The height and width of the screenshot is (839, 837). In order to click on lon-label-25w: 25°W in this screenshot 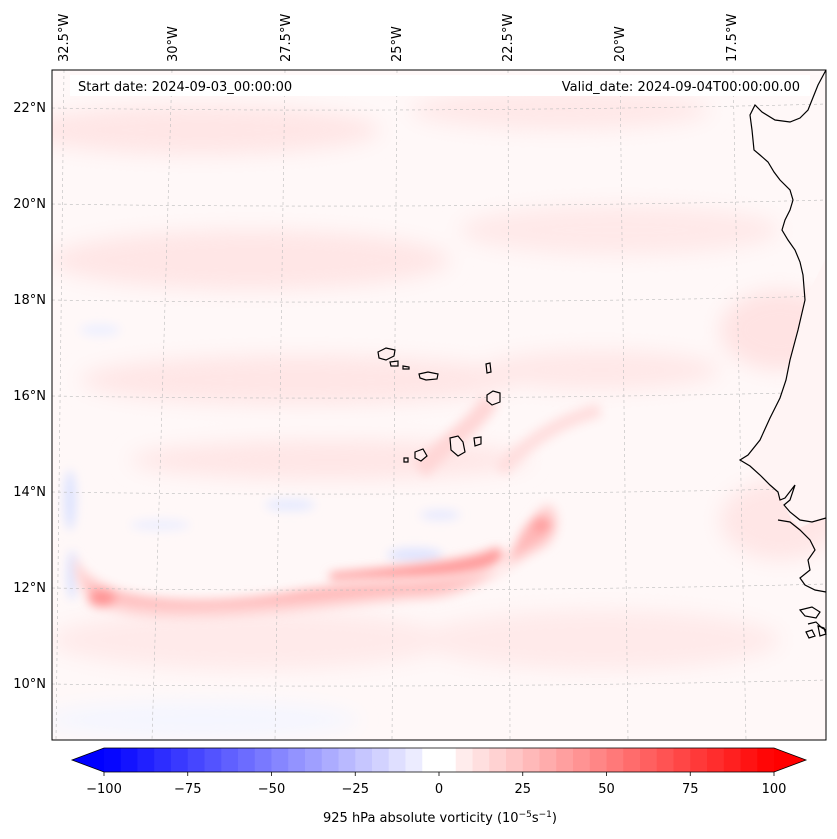, I will do `click(397, 44)`.